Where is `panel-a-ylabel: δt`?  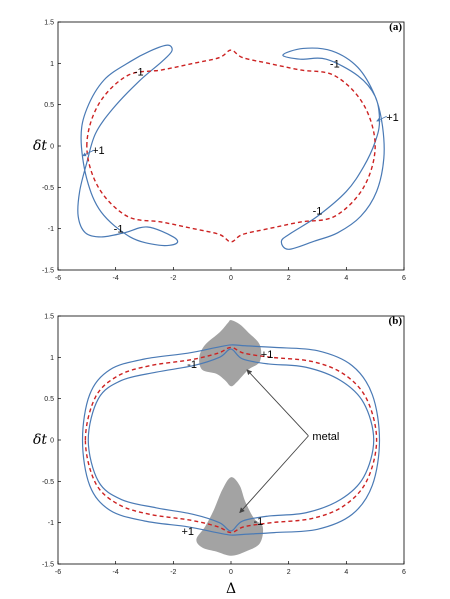
panel-a-ylabel: δt is located at coordinates (40, 146).